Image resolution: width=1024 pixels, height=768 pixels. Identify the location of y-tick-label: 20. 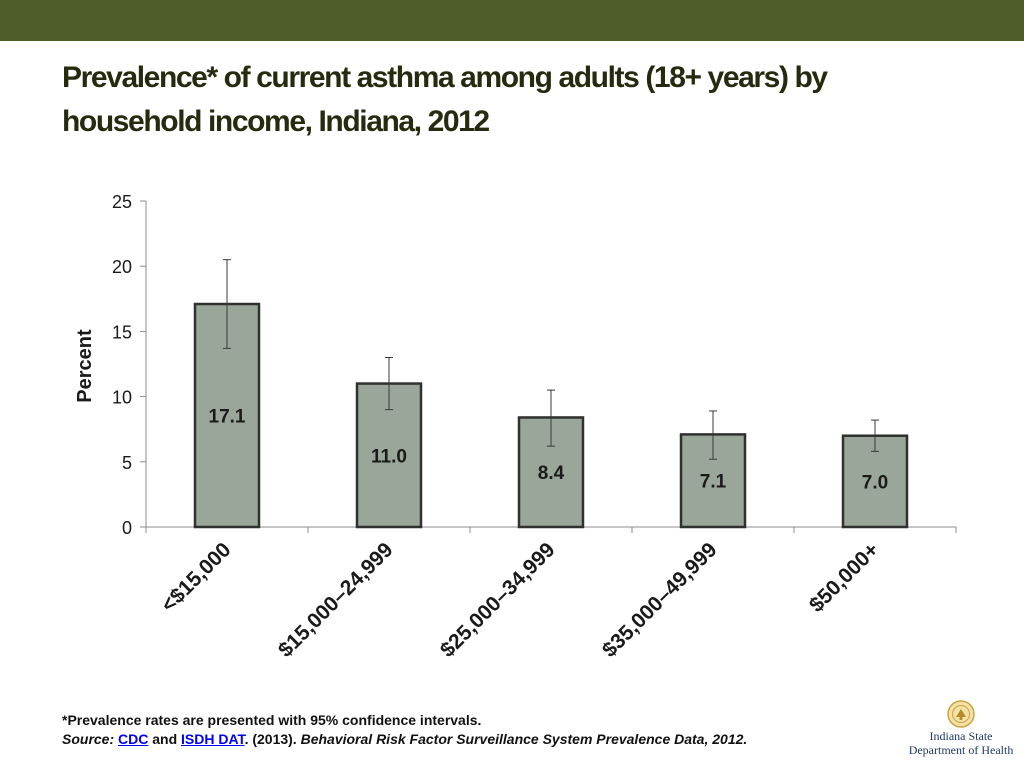
(122, 267).